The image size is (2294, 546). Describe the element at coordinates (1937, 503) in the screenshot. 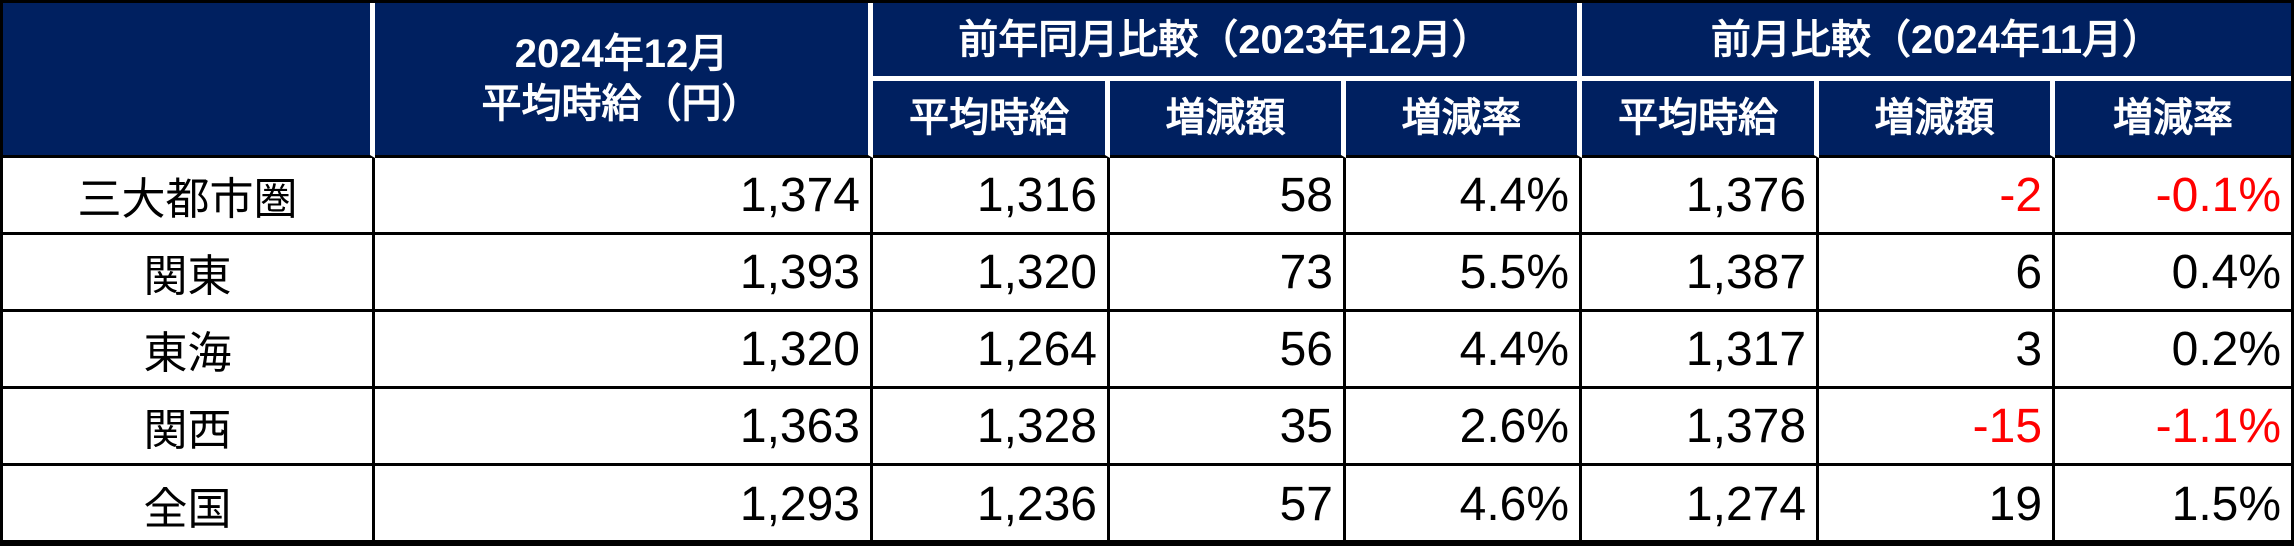

I see `mom-diff-cell: 19` at that location.